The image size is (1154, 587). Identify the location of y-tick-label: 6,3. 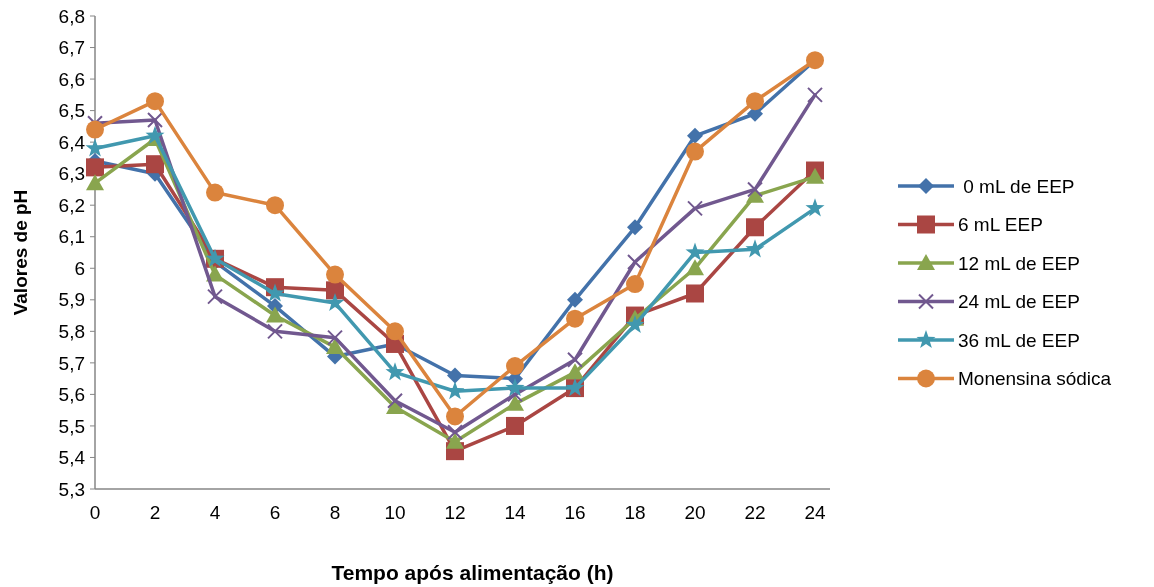
(71, 174).